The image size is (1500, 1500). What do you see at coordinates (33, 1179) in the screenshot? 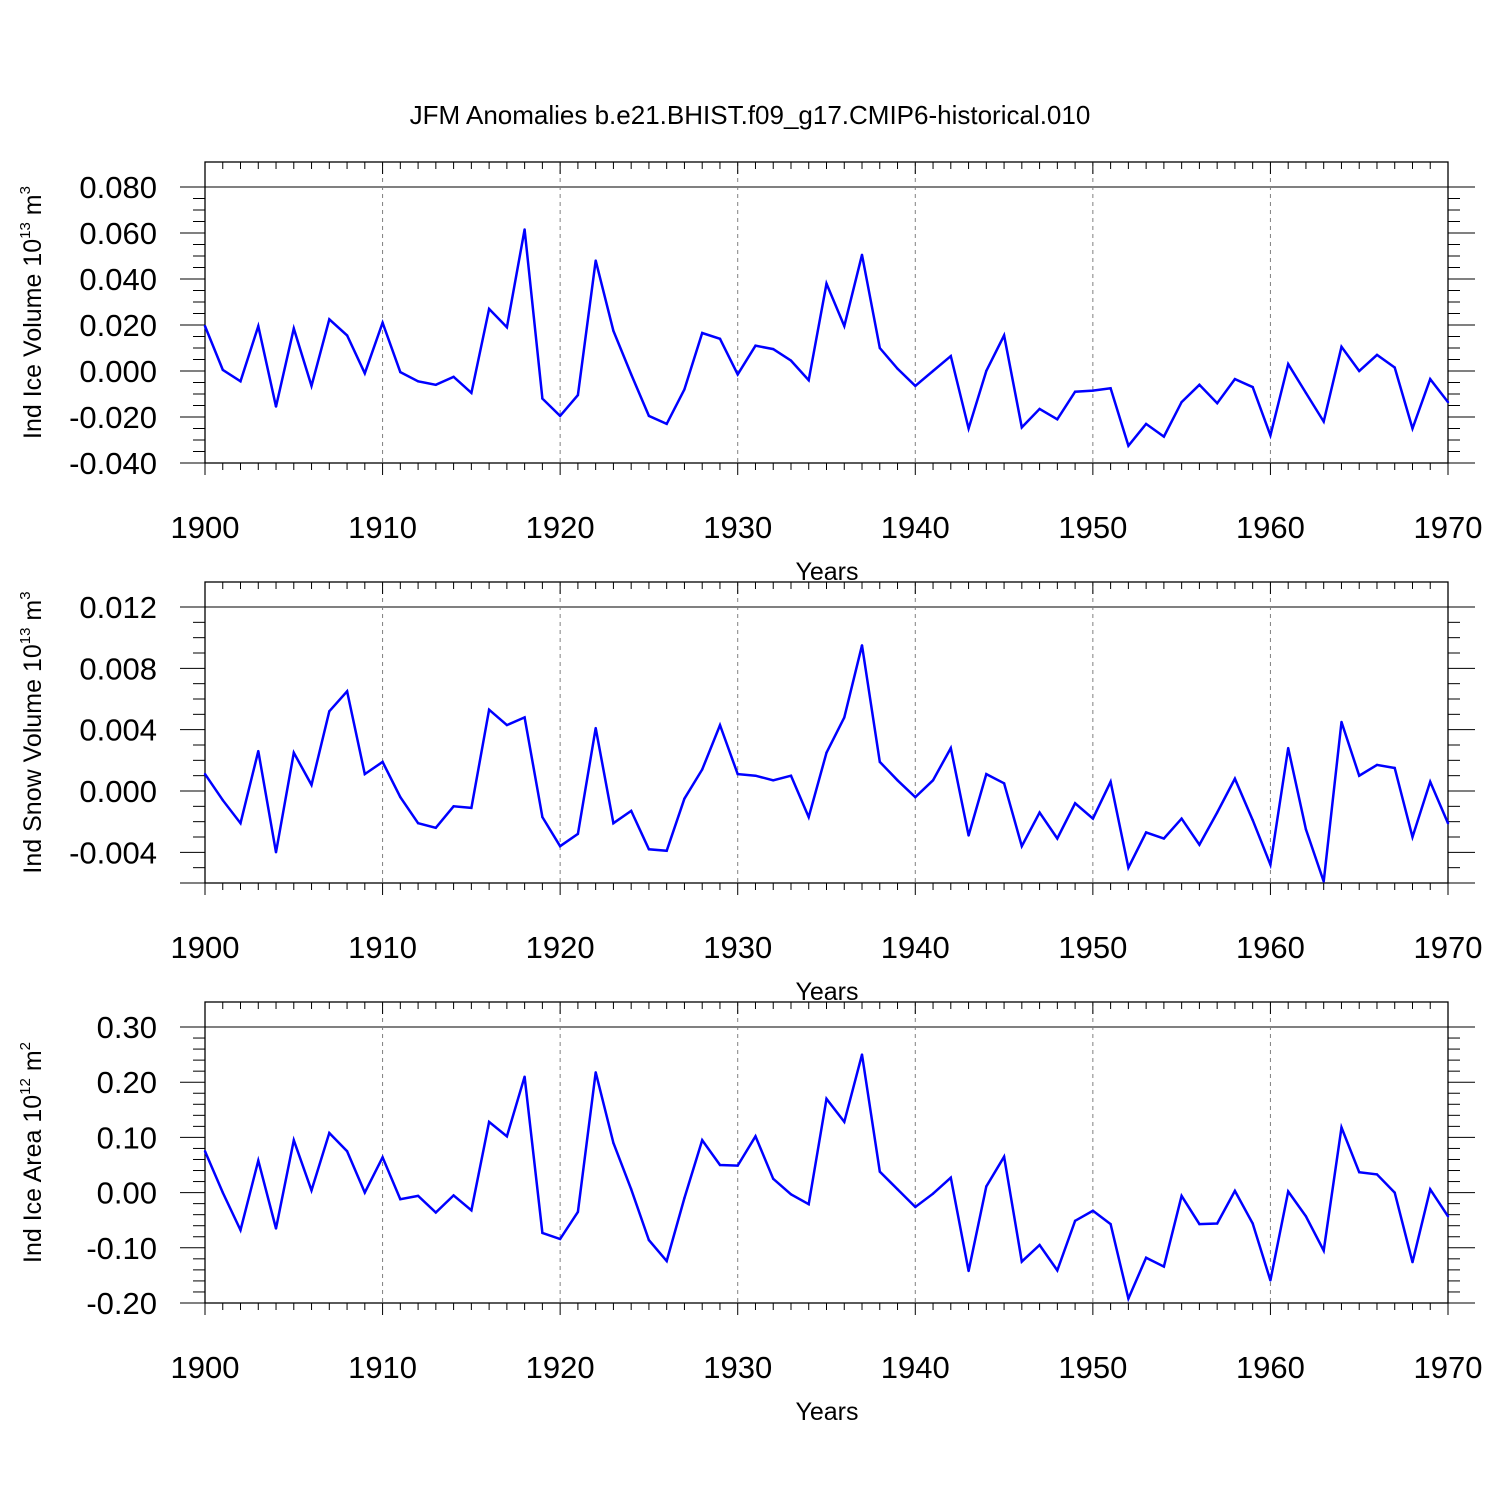
I see `y-axis-label-text: Ind Ice Area 10` at bounding box center [33, 1179].